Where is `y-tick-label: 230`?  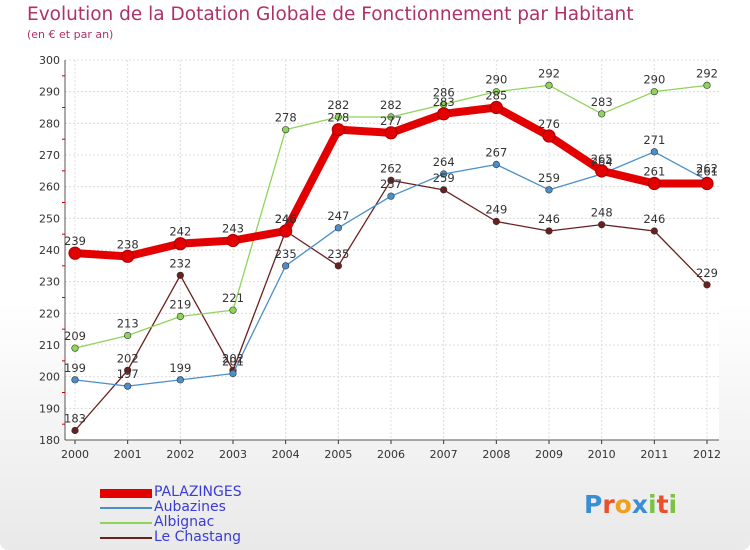
y-tick-label: 230 is located at coordinates (49, 282).